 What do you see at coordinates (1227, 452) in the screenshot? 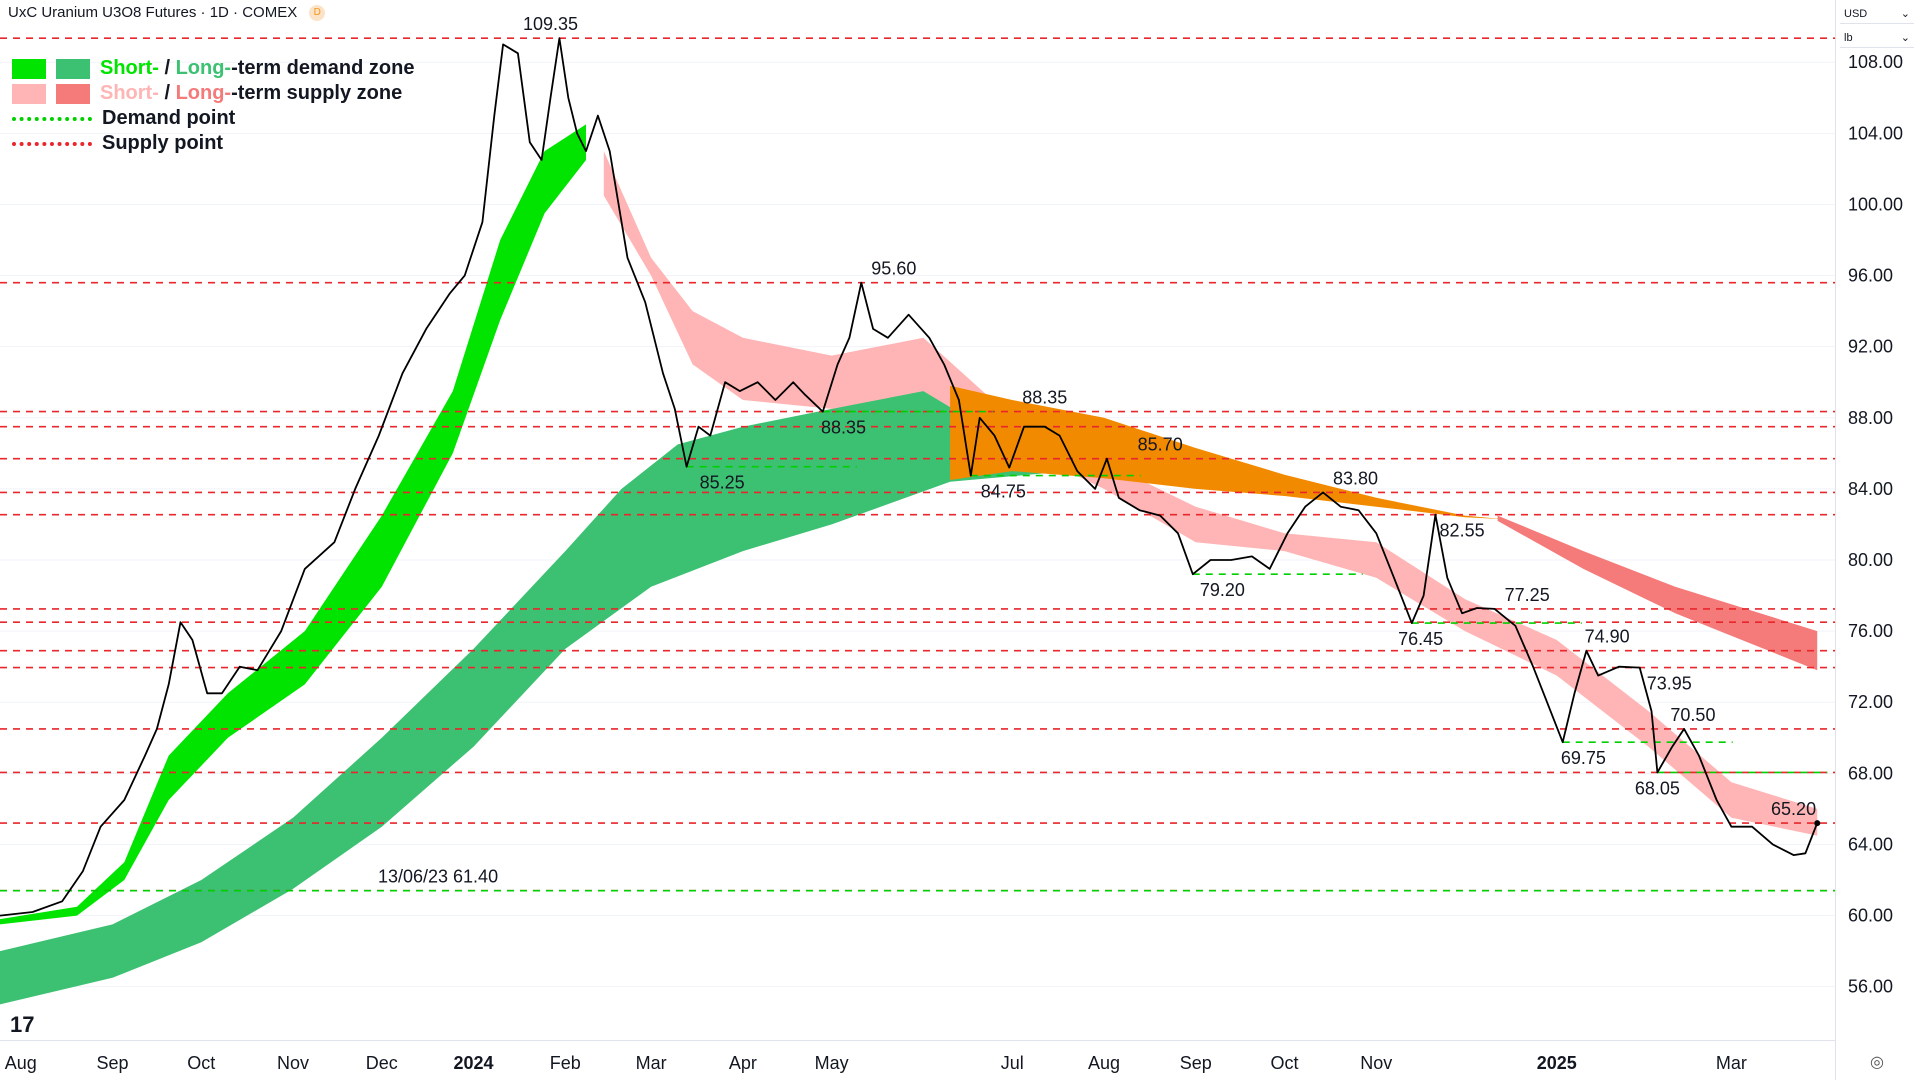
I see `overlap-zone` at bounding box center [1227, 452].